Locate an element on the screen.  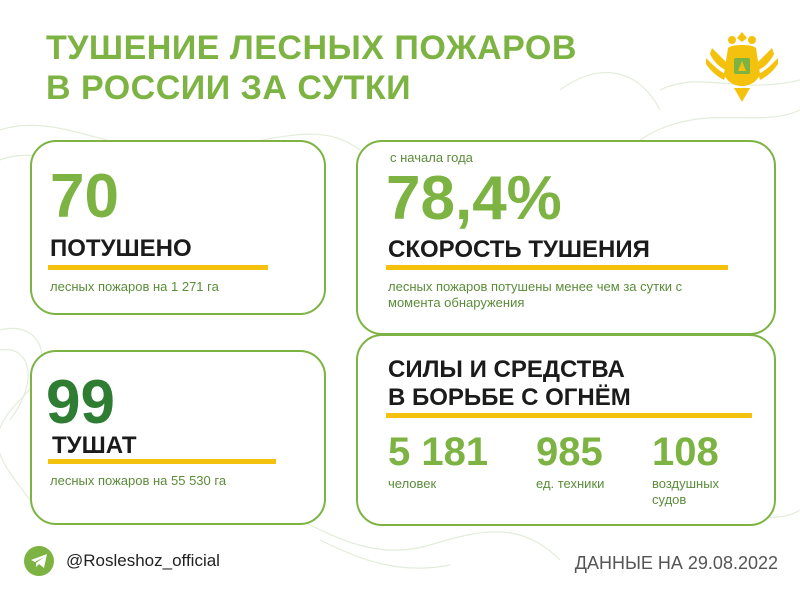
speed-value: 78,4% is located at coordinates (474, 198).